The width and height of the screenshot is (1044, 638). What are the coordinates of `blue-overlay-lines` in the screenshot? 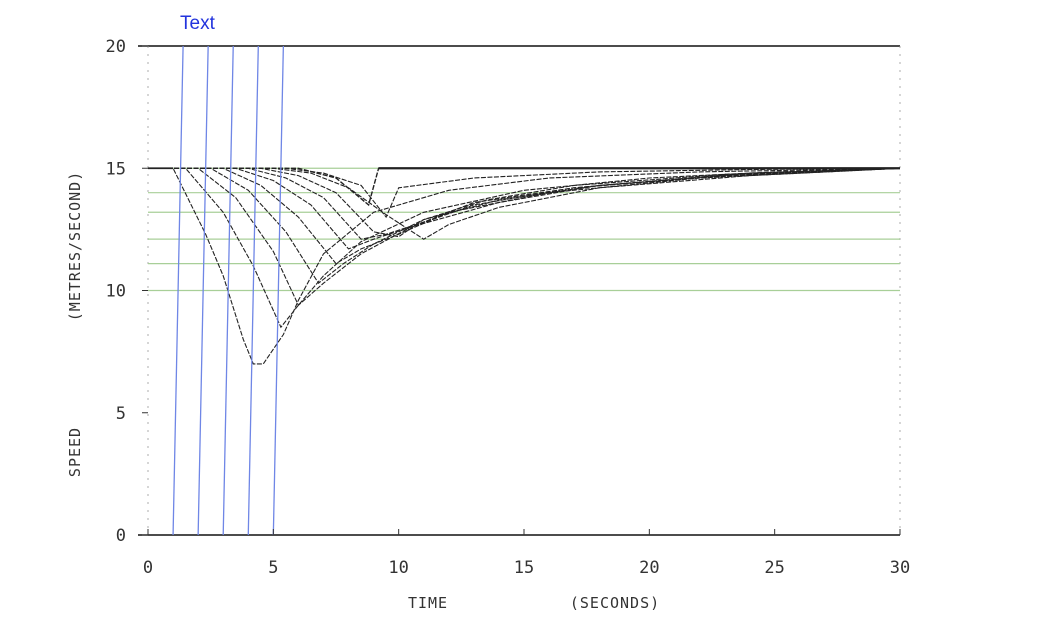 It's located at (228, 290).